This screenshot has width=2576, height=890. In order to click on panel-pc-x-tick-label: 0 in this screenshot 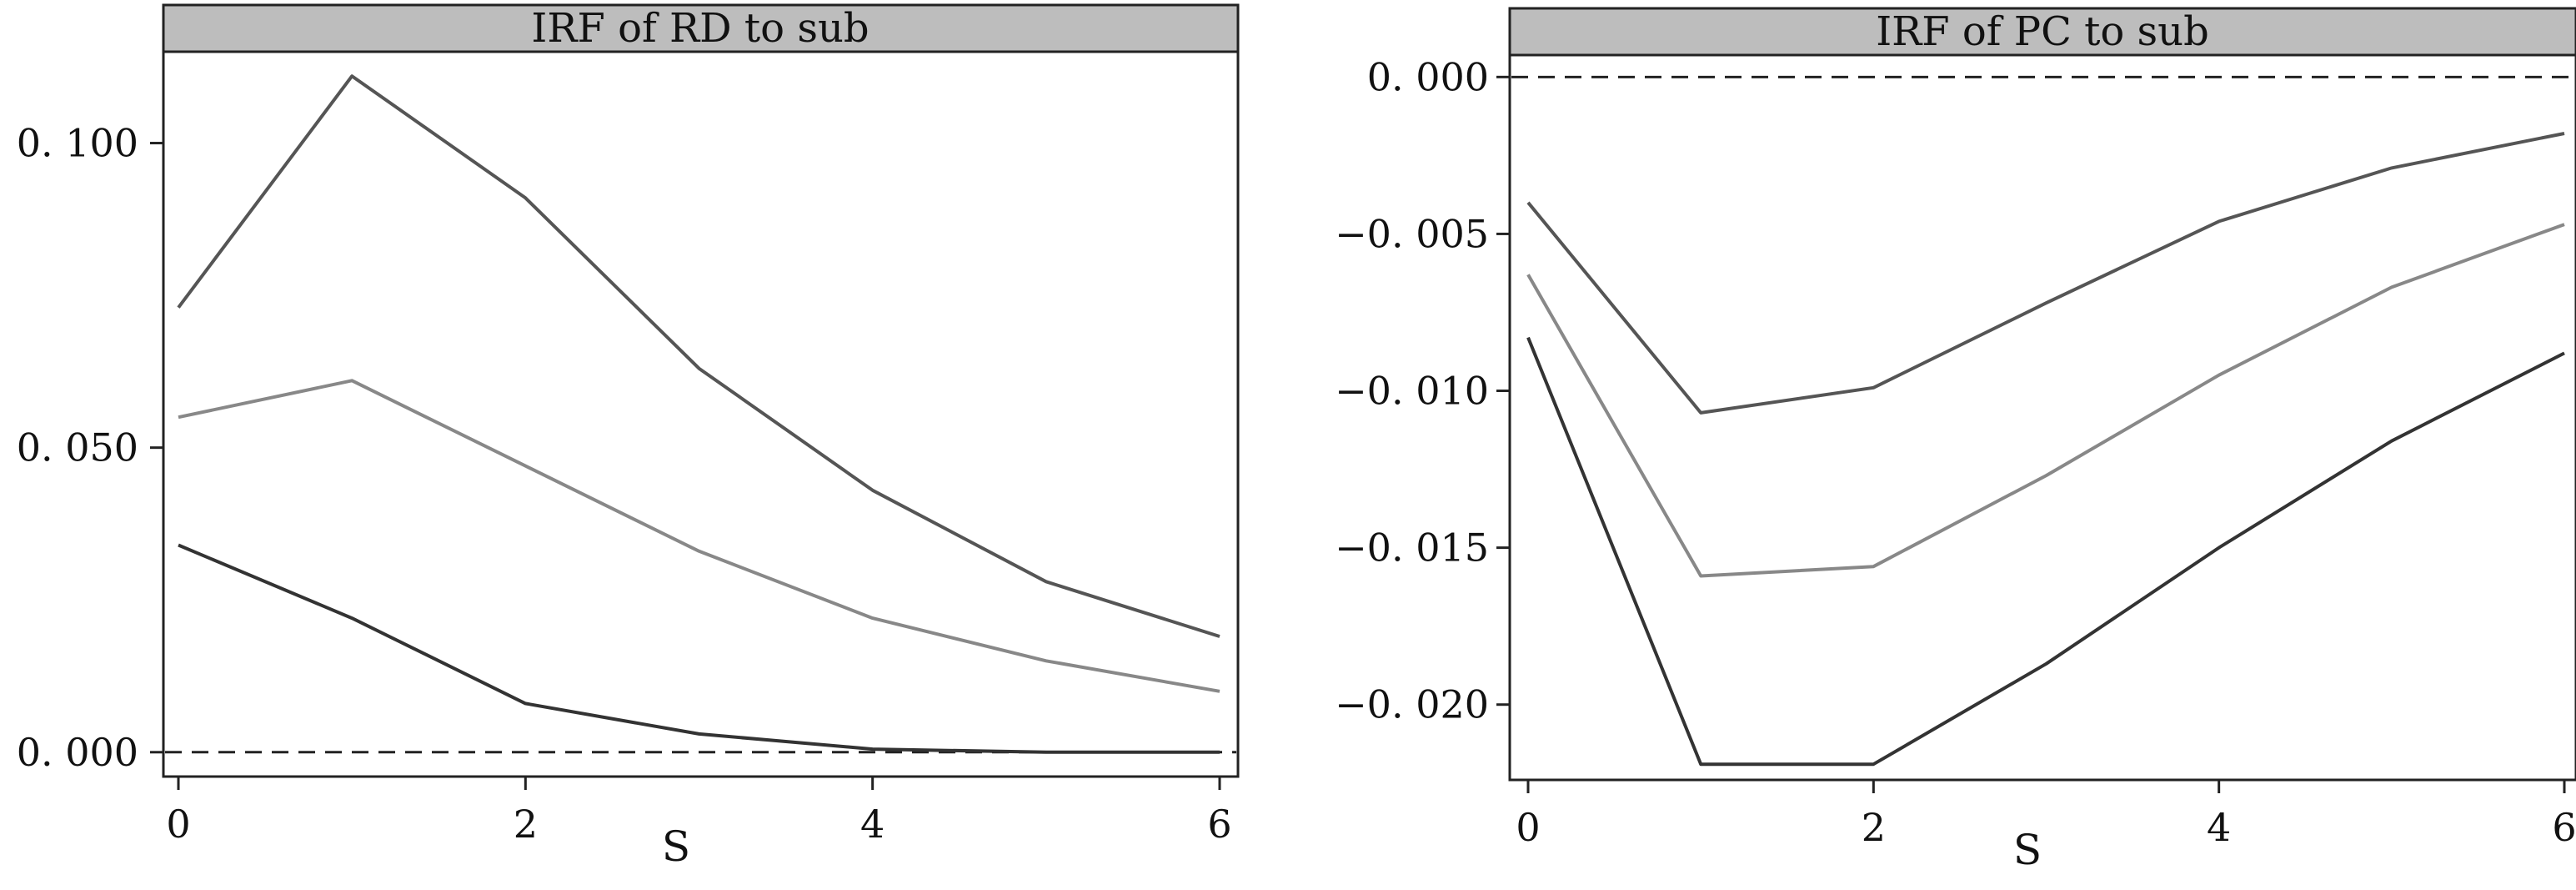, I will do `click(1528, 827)`.